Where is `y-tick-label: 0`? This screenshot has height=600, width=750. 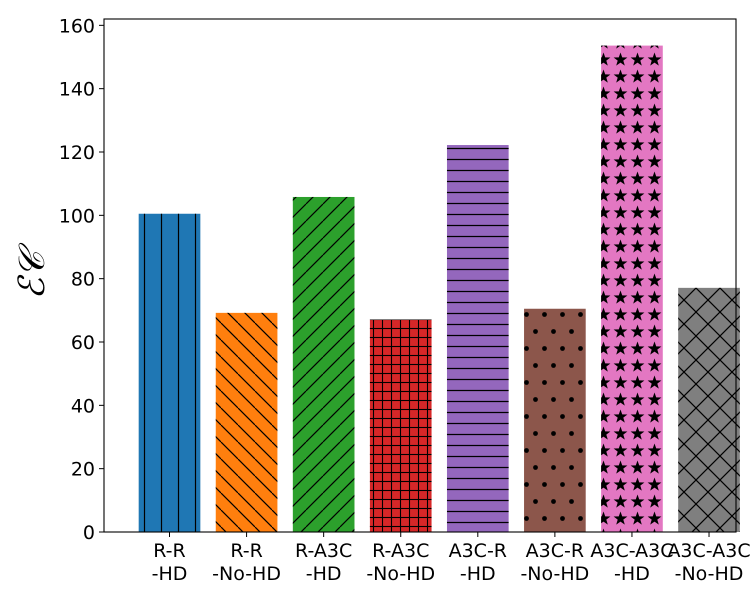
y-tick-label: 0 is located at coordinates (89, 533).